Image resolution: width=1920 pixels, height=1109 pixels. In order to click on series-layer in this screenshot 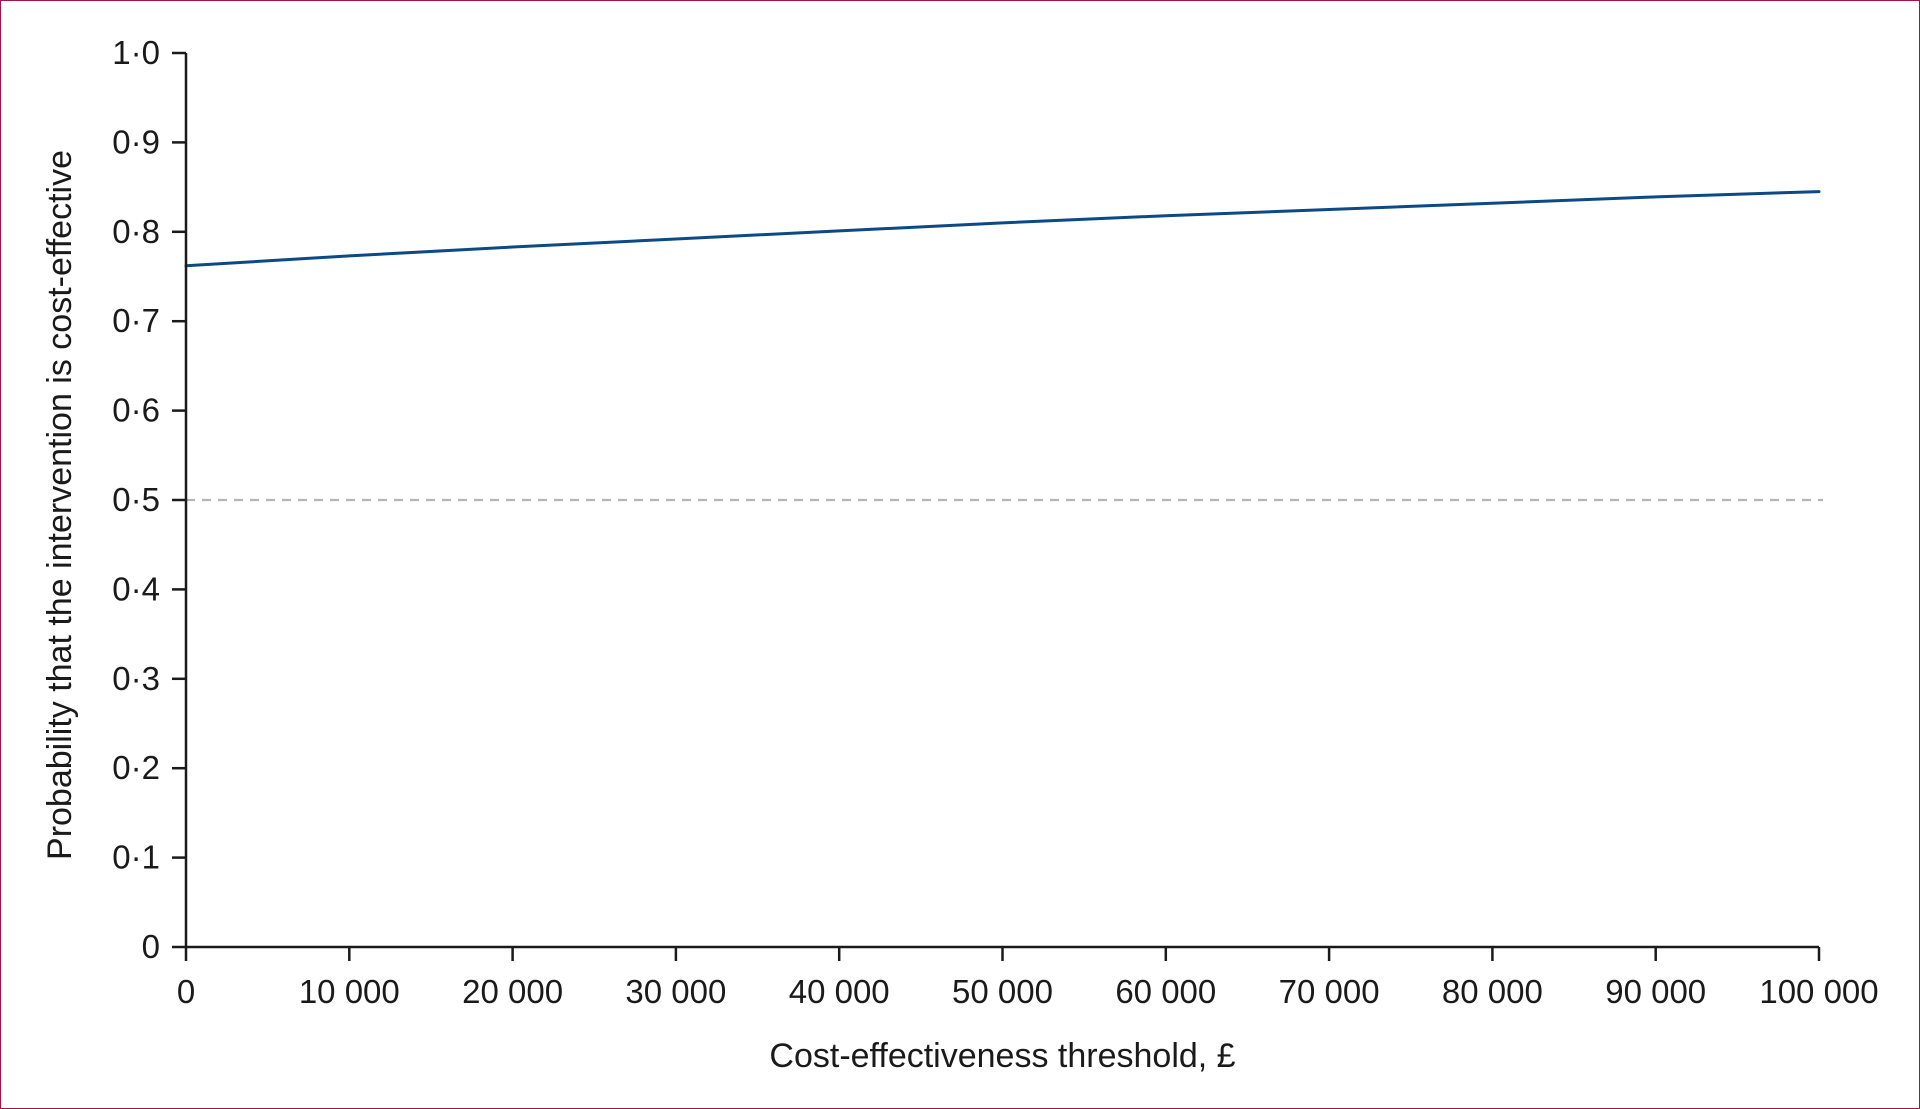, I will do `click(1002, 229)`.